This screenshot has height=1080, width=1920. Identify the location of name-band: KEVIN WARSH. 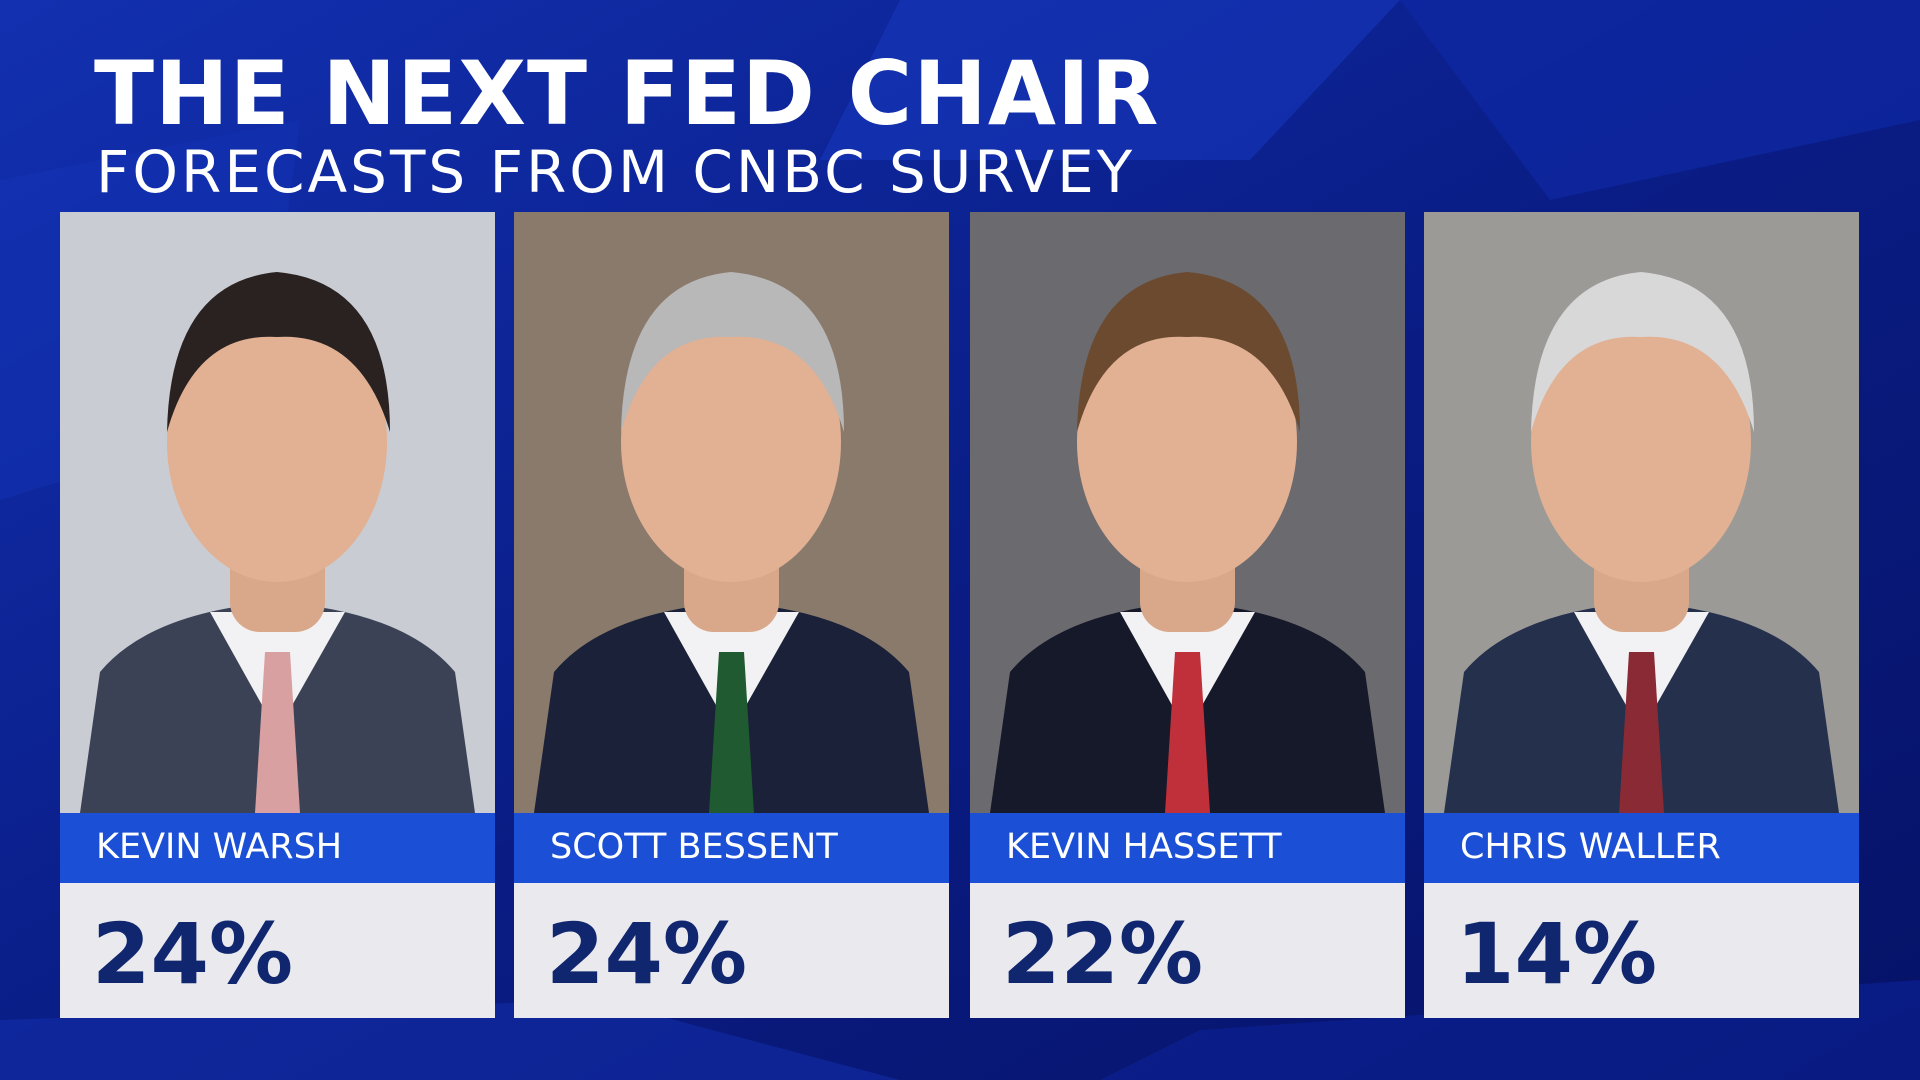
(277, 848).